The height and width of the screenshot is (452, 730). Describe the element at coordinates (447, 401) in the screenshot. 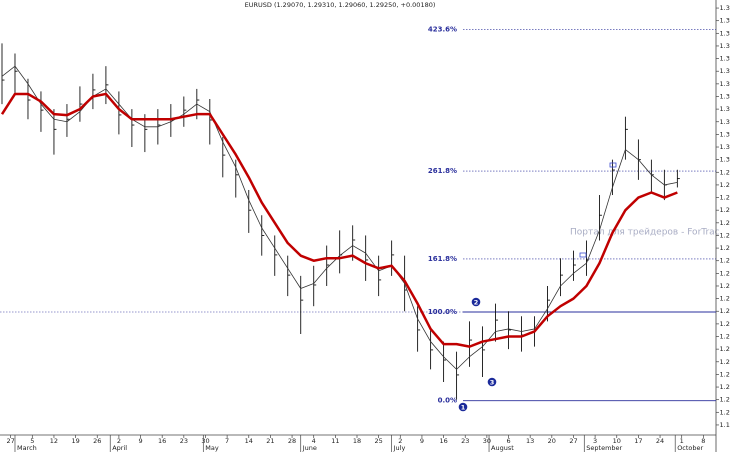

I see `fib-label: 0.0%` at that location.